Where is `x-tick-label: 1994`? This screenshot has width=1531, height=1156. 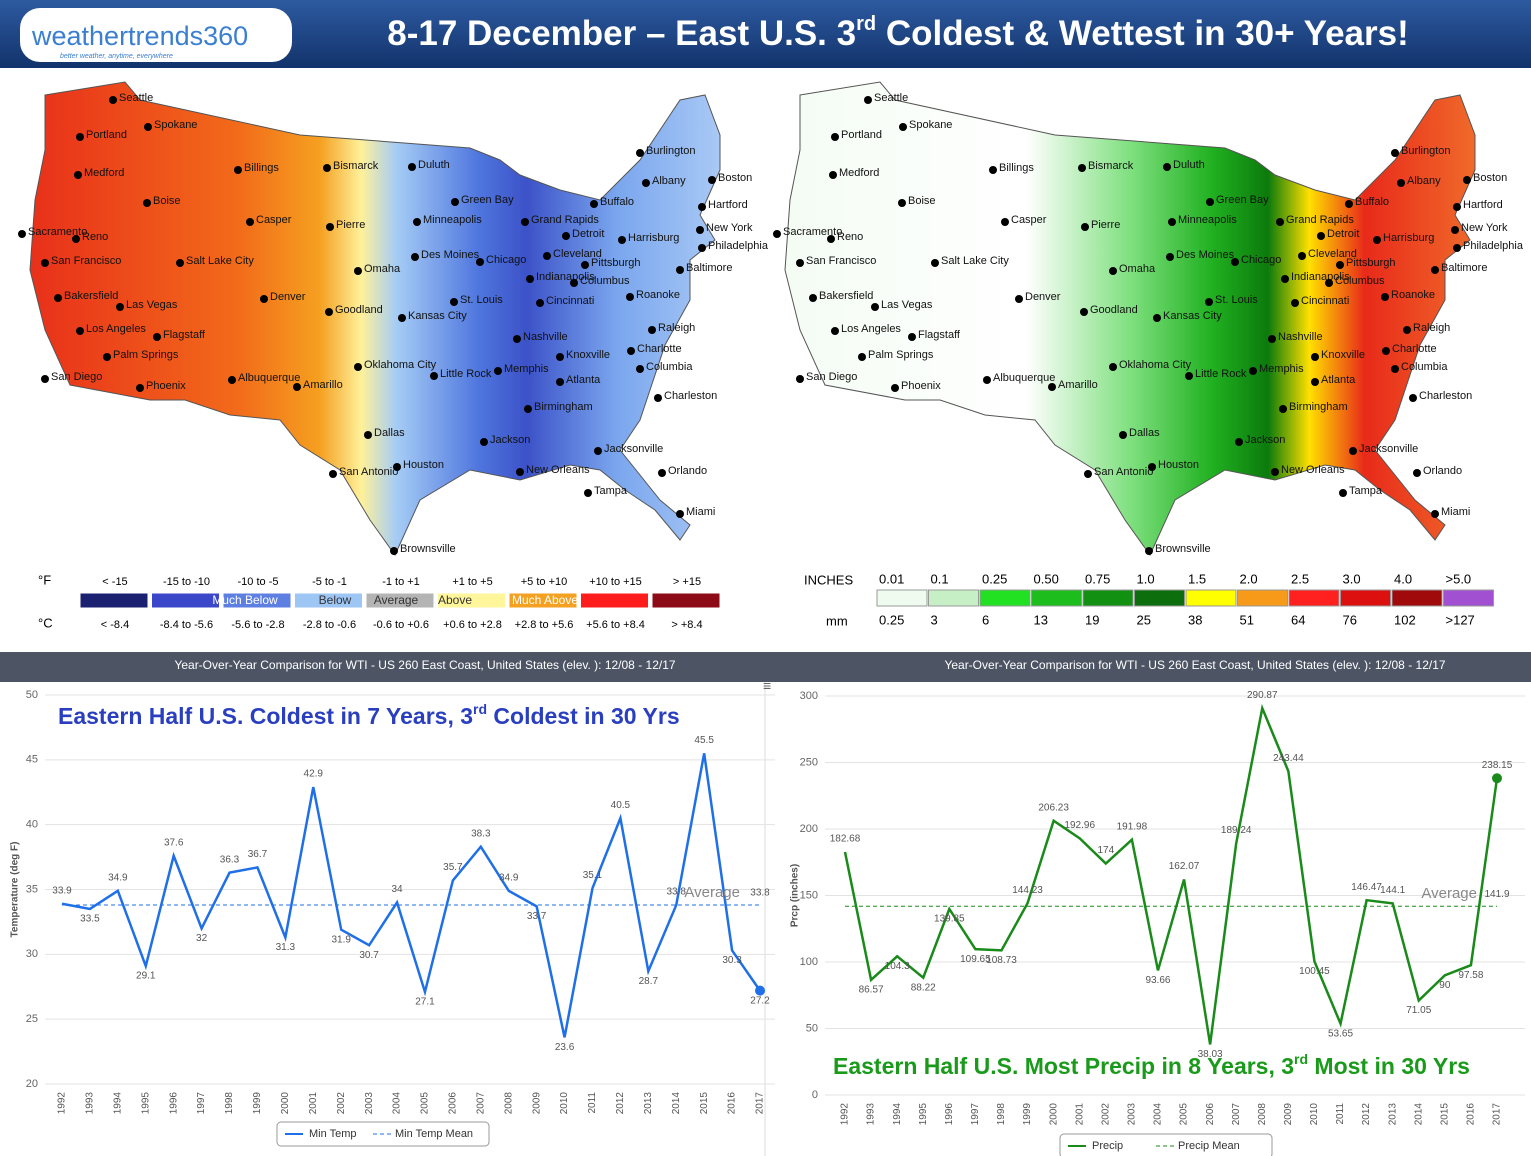 x-tick-label: 1994 is located at coordinates (117, 1103).